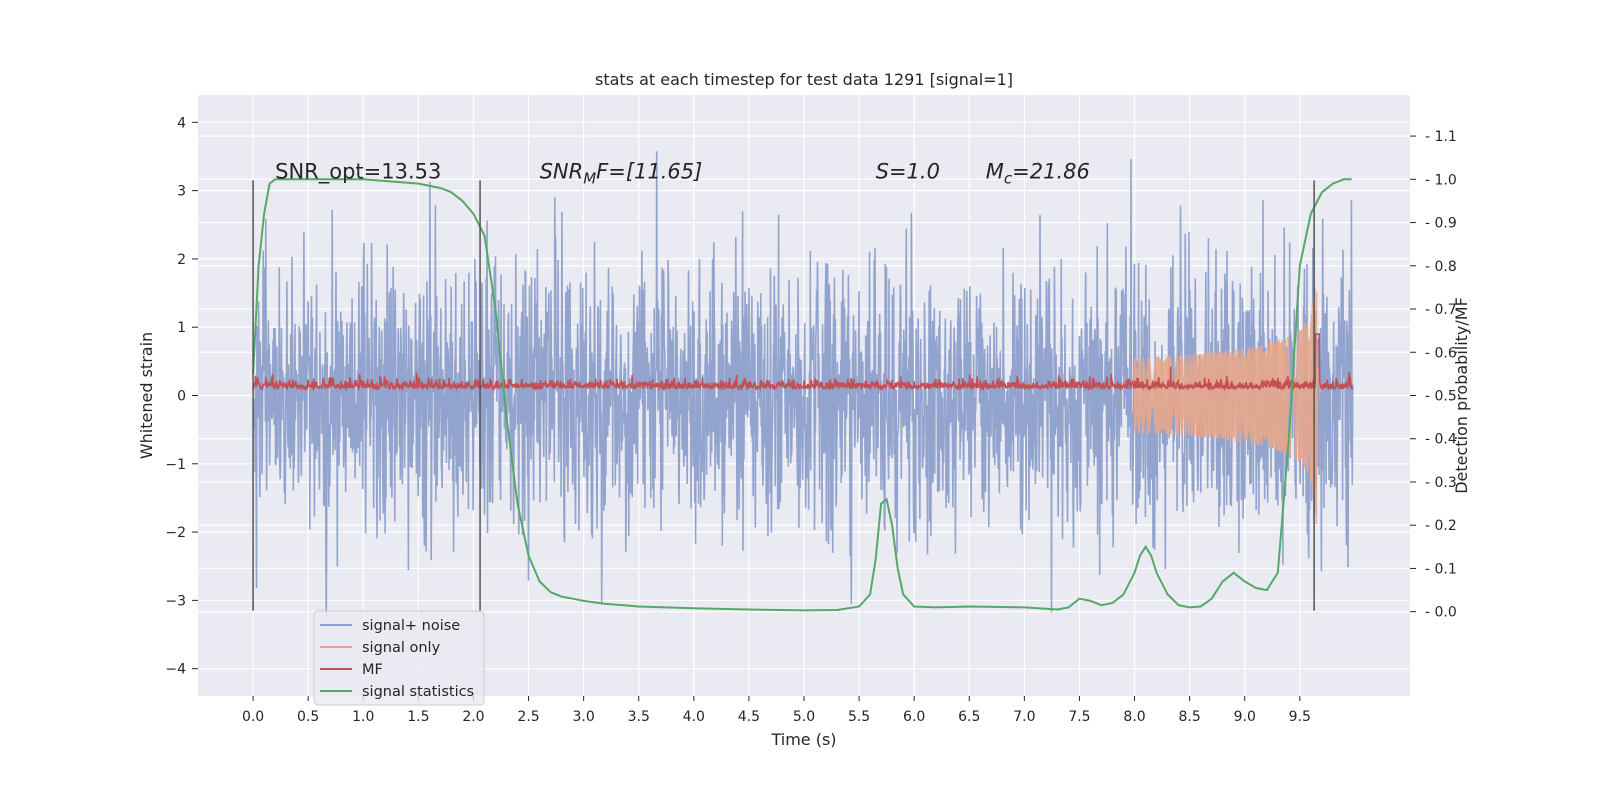  Describe the element at coordinates (372, 670) in the screenshot. I see `legend-label: MF` at that location.